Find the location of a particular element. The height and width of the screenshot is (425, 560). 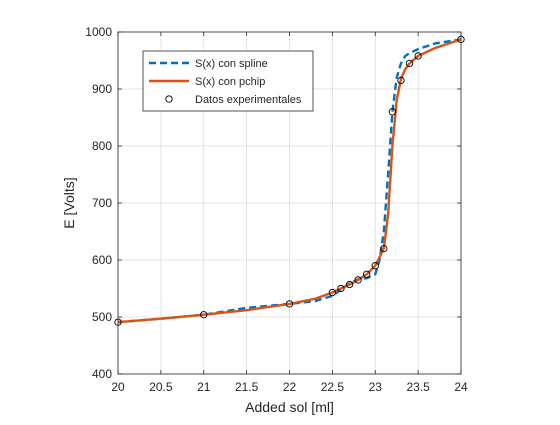

x-tick-label: 22 is located at coordinates (290, 387).